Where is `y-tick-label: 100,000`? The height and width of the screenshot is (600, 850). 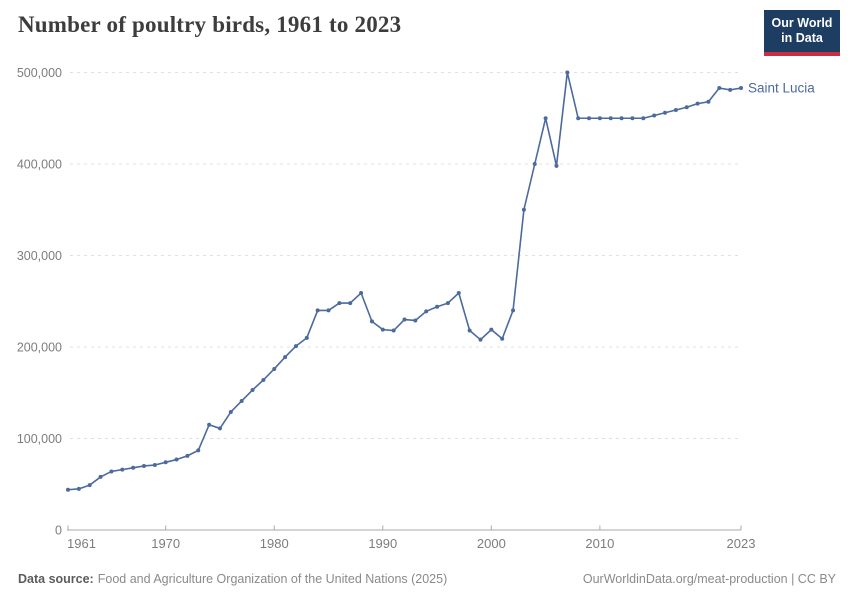 y-tick-label: 100,000 is located at coordinates (39, 439).